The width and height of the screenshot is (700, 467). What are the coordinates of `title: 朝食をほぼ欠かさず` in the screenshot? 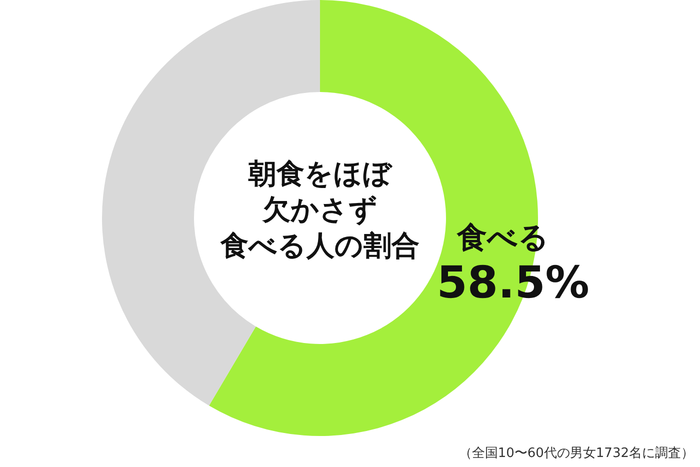 It's located at (320, 192).